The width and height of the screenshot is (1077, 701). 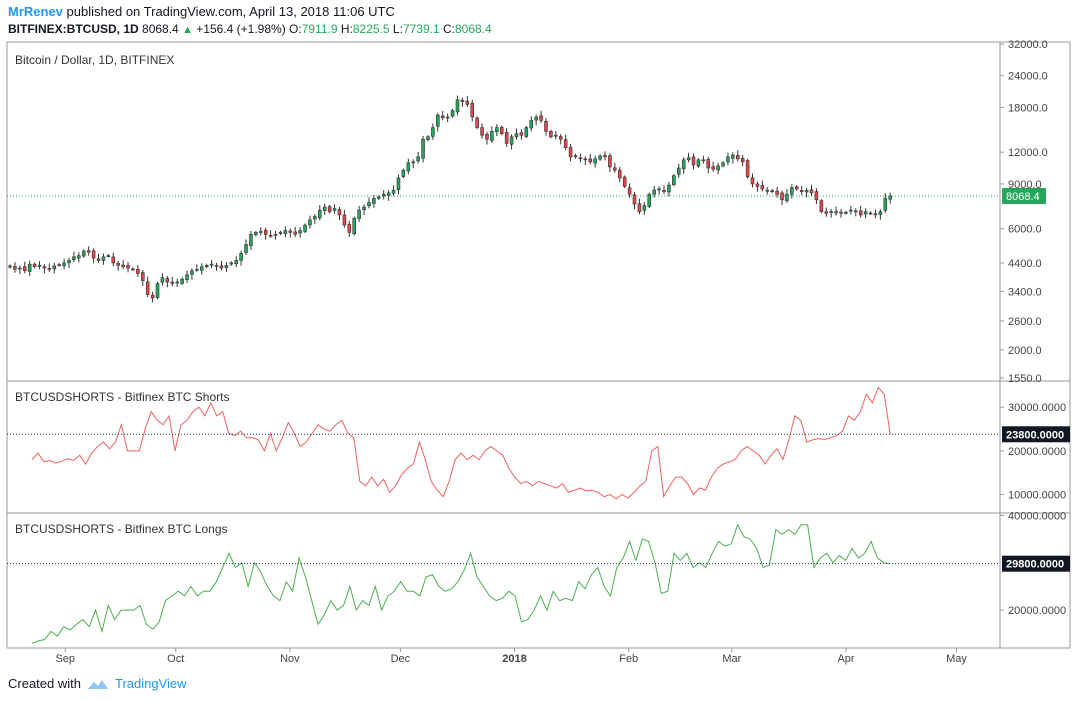 What do you see at coordinates (473, 29) in the screenshot?
I see `close-value: 8068.4` at bounding box center [473, 29].